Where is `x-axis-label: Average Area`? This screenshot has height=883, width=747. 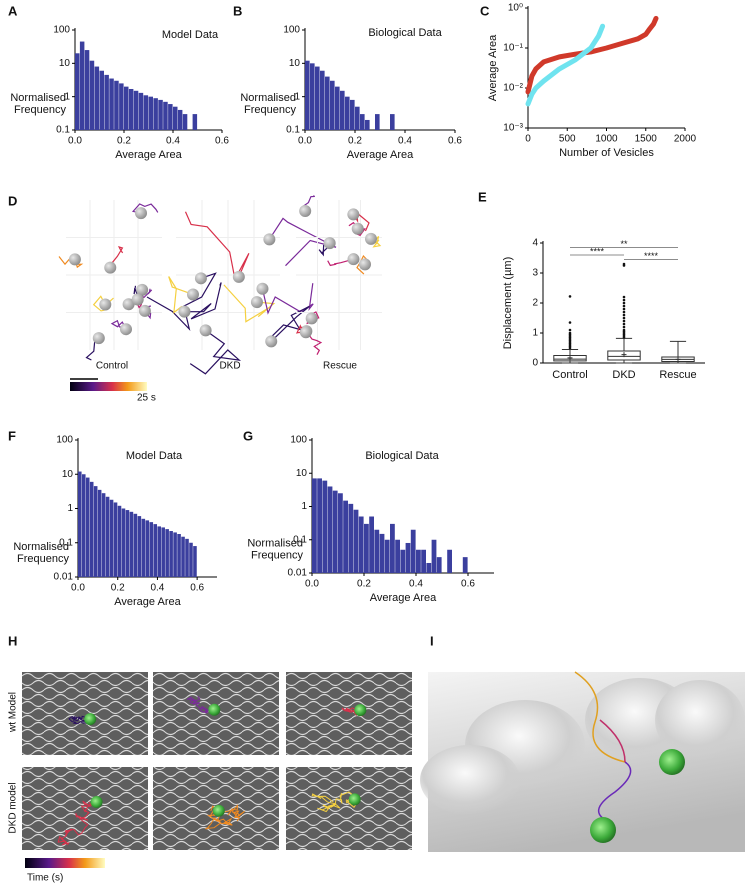
x-axis-label: Average Area is located at coordinates (148, 155).